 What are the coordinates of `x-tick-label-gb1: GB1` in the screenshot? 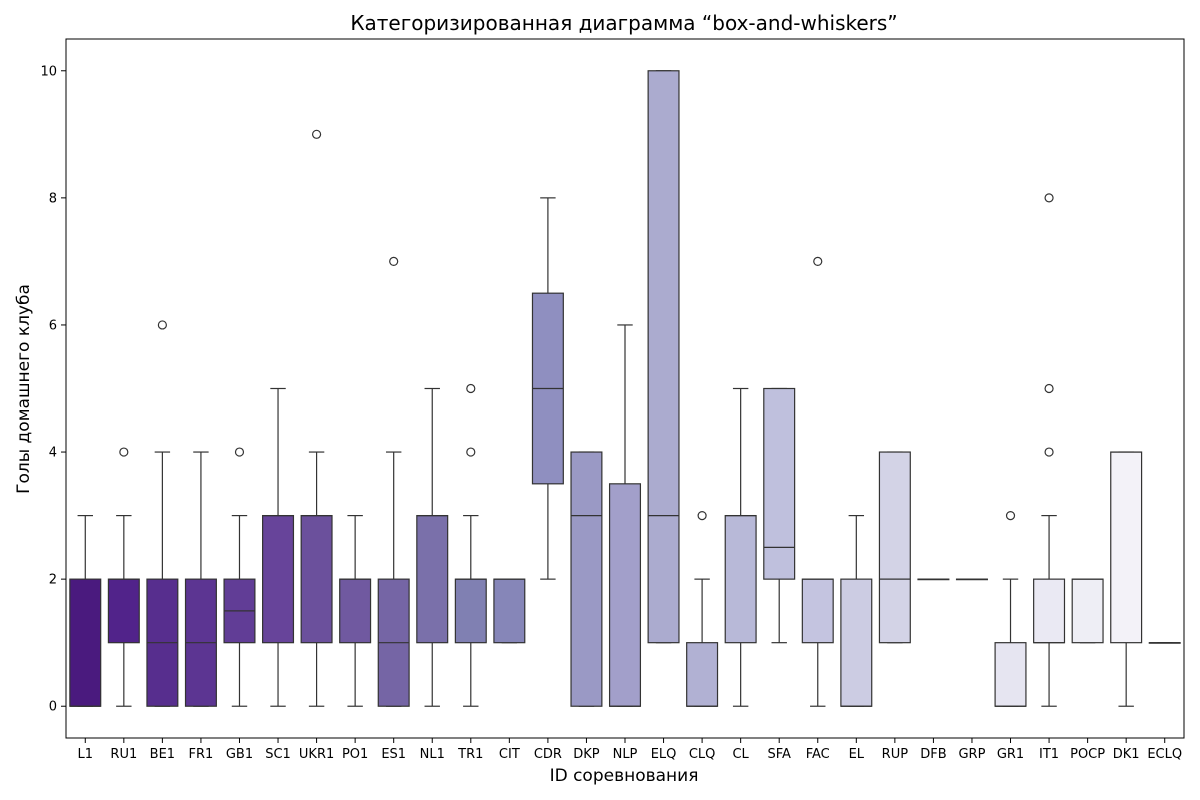 It's located at (239, 754).